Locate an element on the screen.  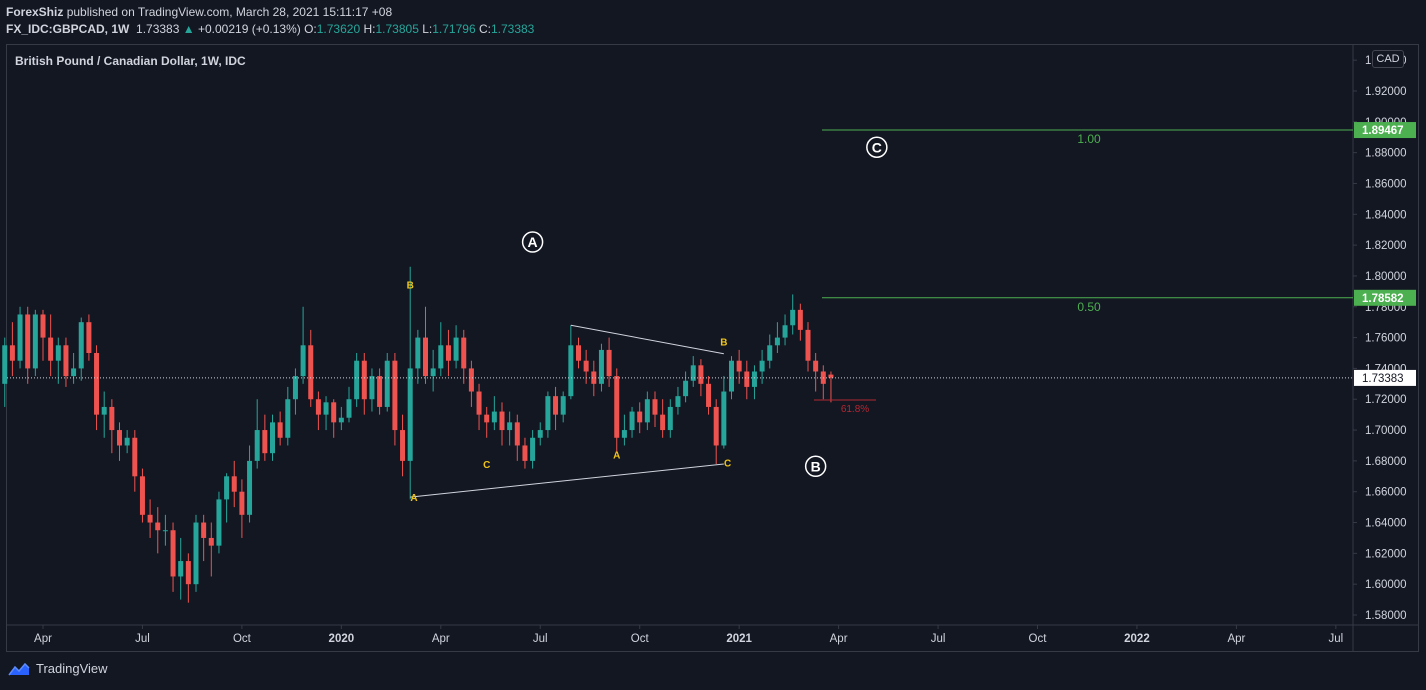
close-value: 1.73383 is located at coordinates (512, 29).